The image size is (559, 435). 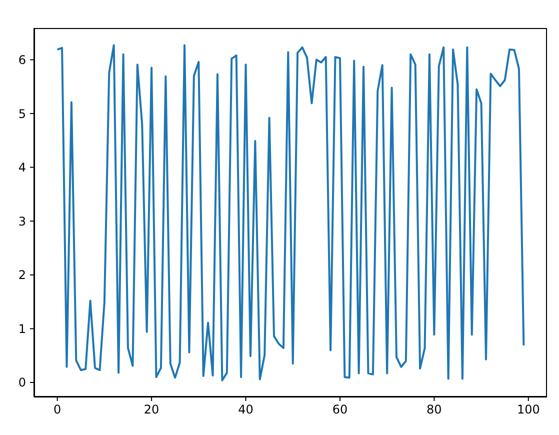 I want to click on x-tick-label: 20, so click(x=152, y=409).